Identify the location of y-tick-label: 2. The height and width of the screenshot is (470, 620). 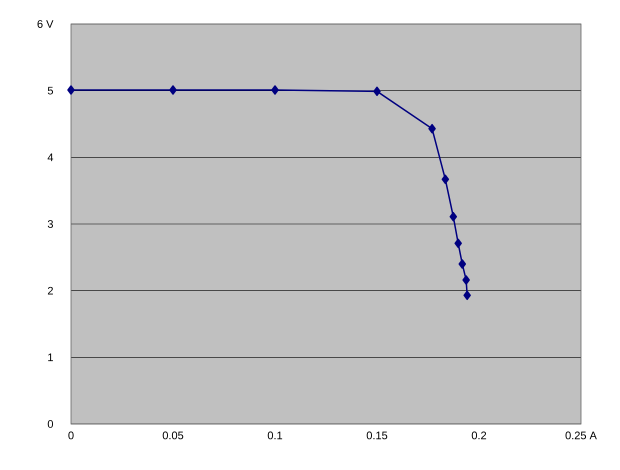
(50, 290).